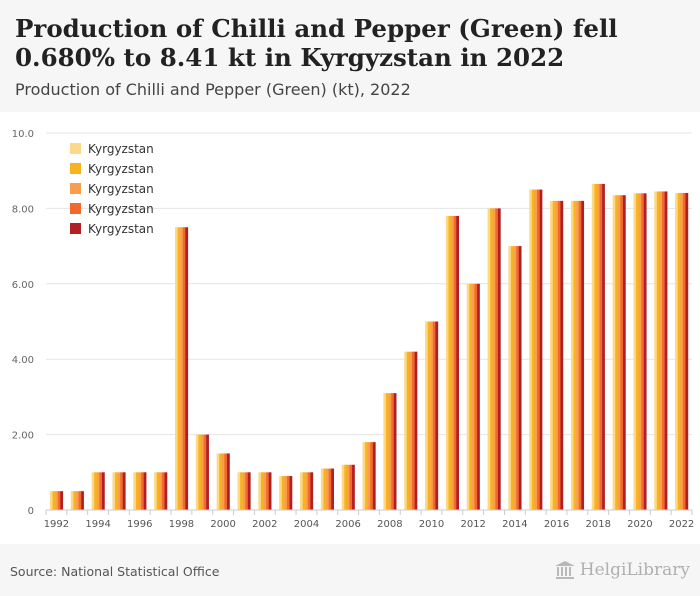 Image resolution: width=700 pixels, height=596 pixels. I want to click on x-tick-label: 1998, so click(181, 524).